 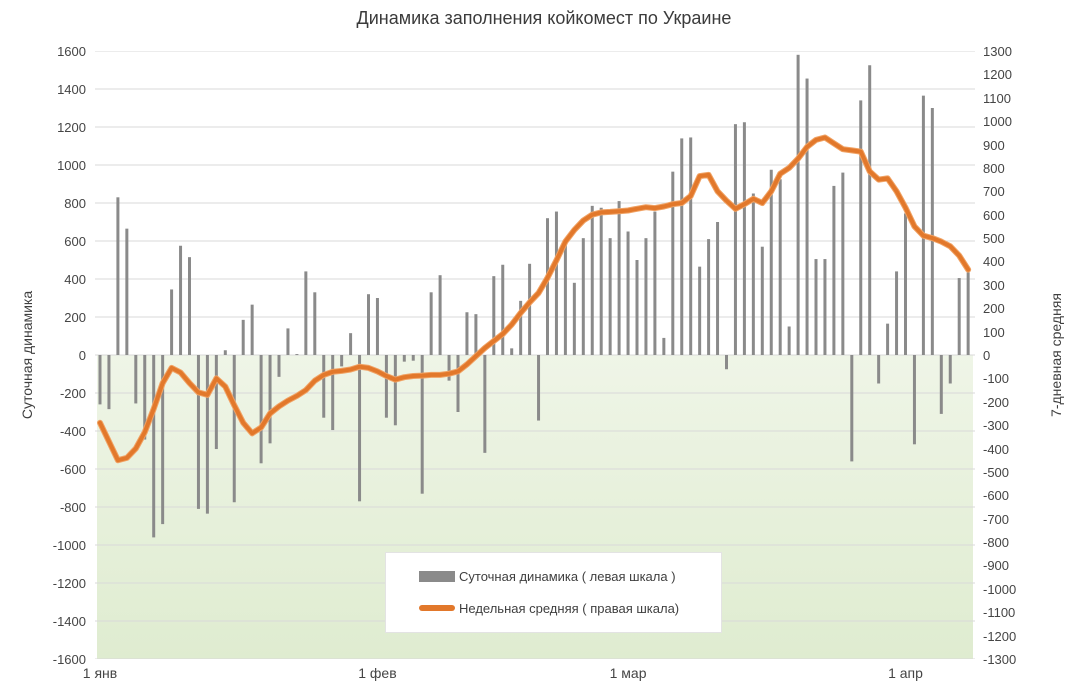 I want to click on right-axis-tick: 900, so click(x=994, y=145).